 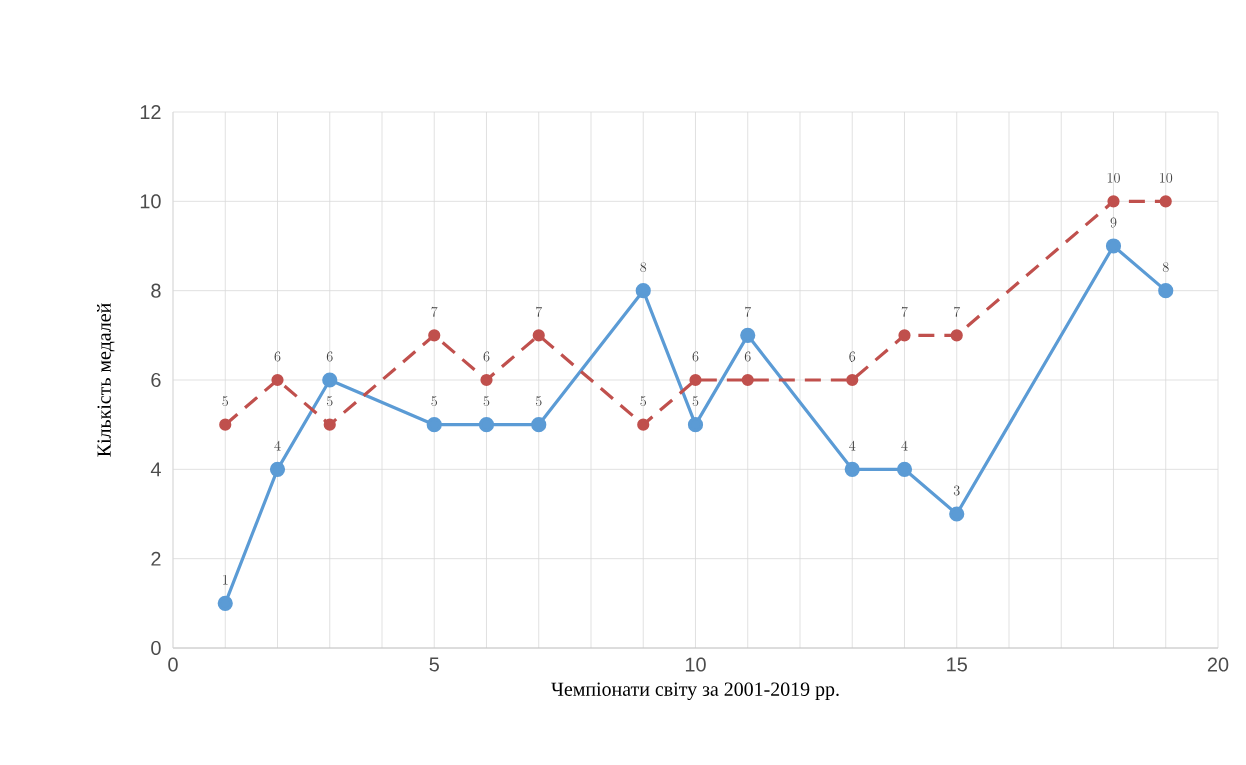 What do you see at coordinates (156, 290) in the screenshot?
I see `y-tick-label: 8` at bounding box center [156, 290].